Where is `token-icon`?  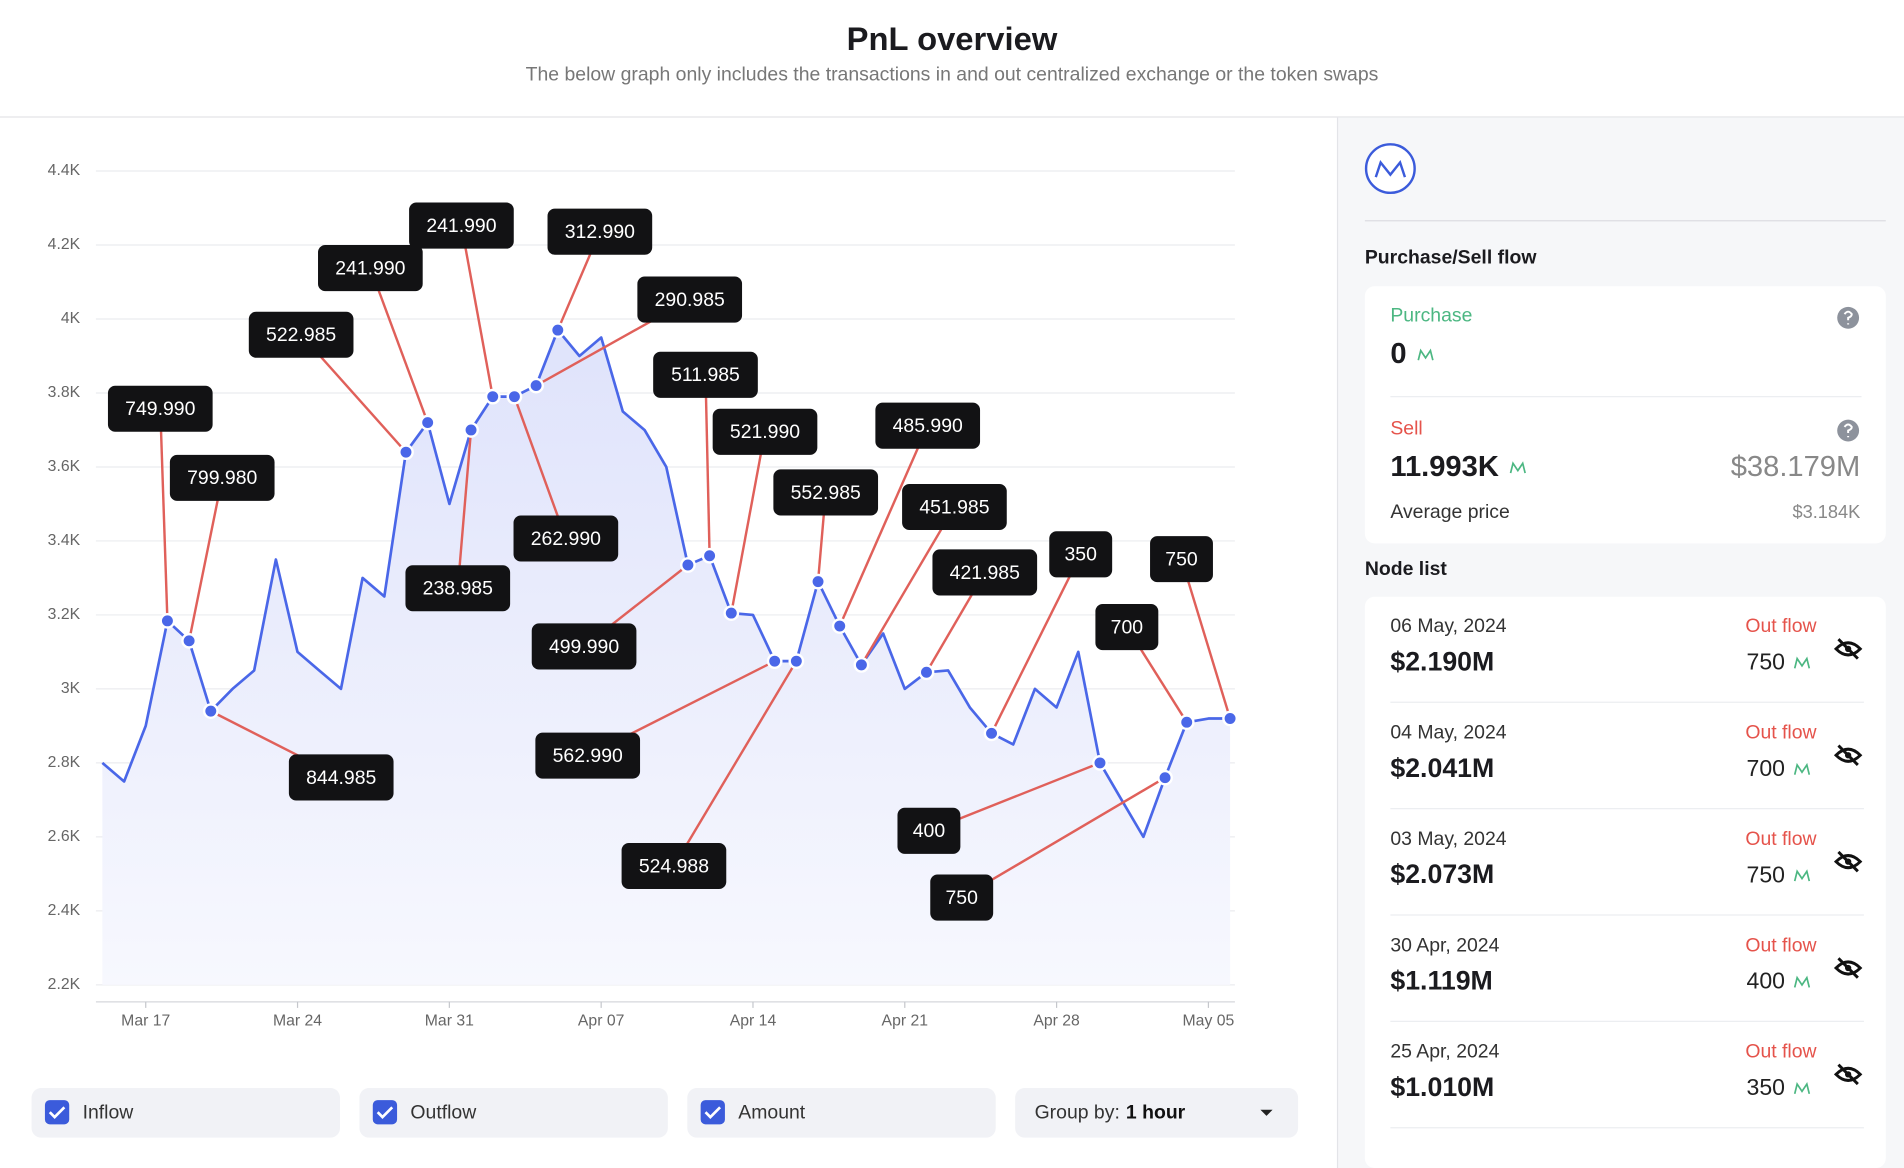
token-icon is located at coordinates (1425, 354).